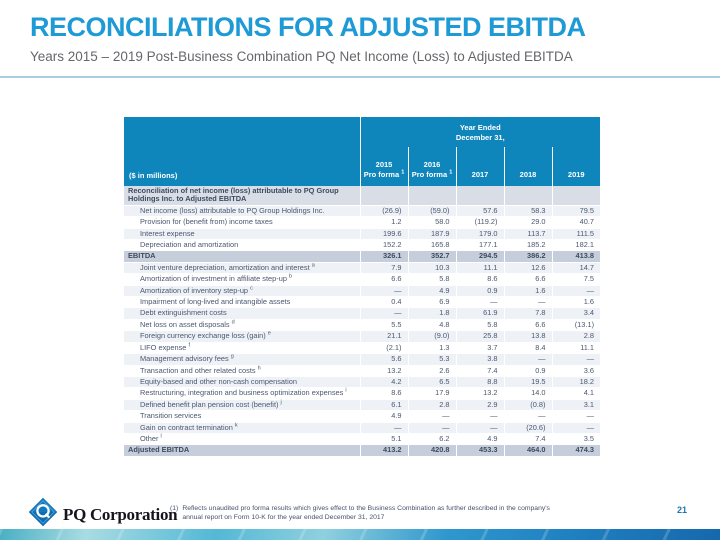 Image resolution: width=720 pixels, height=540 pixels. Describe the element at coordinates (242, 348) in the screenshot. I see `row-label: LIFO expense f` at that location.